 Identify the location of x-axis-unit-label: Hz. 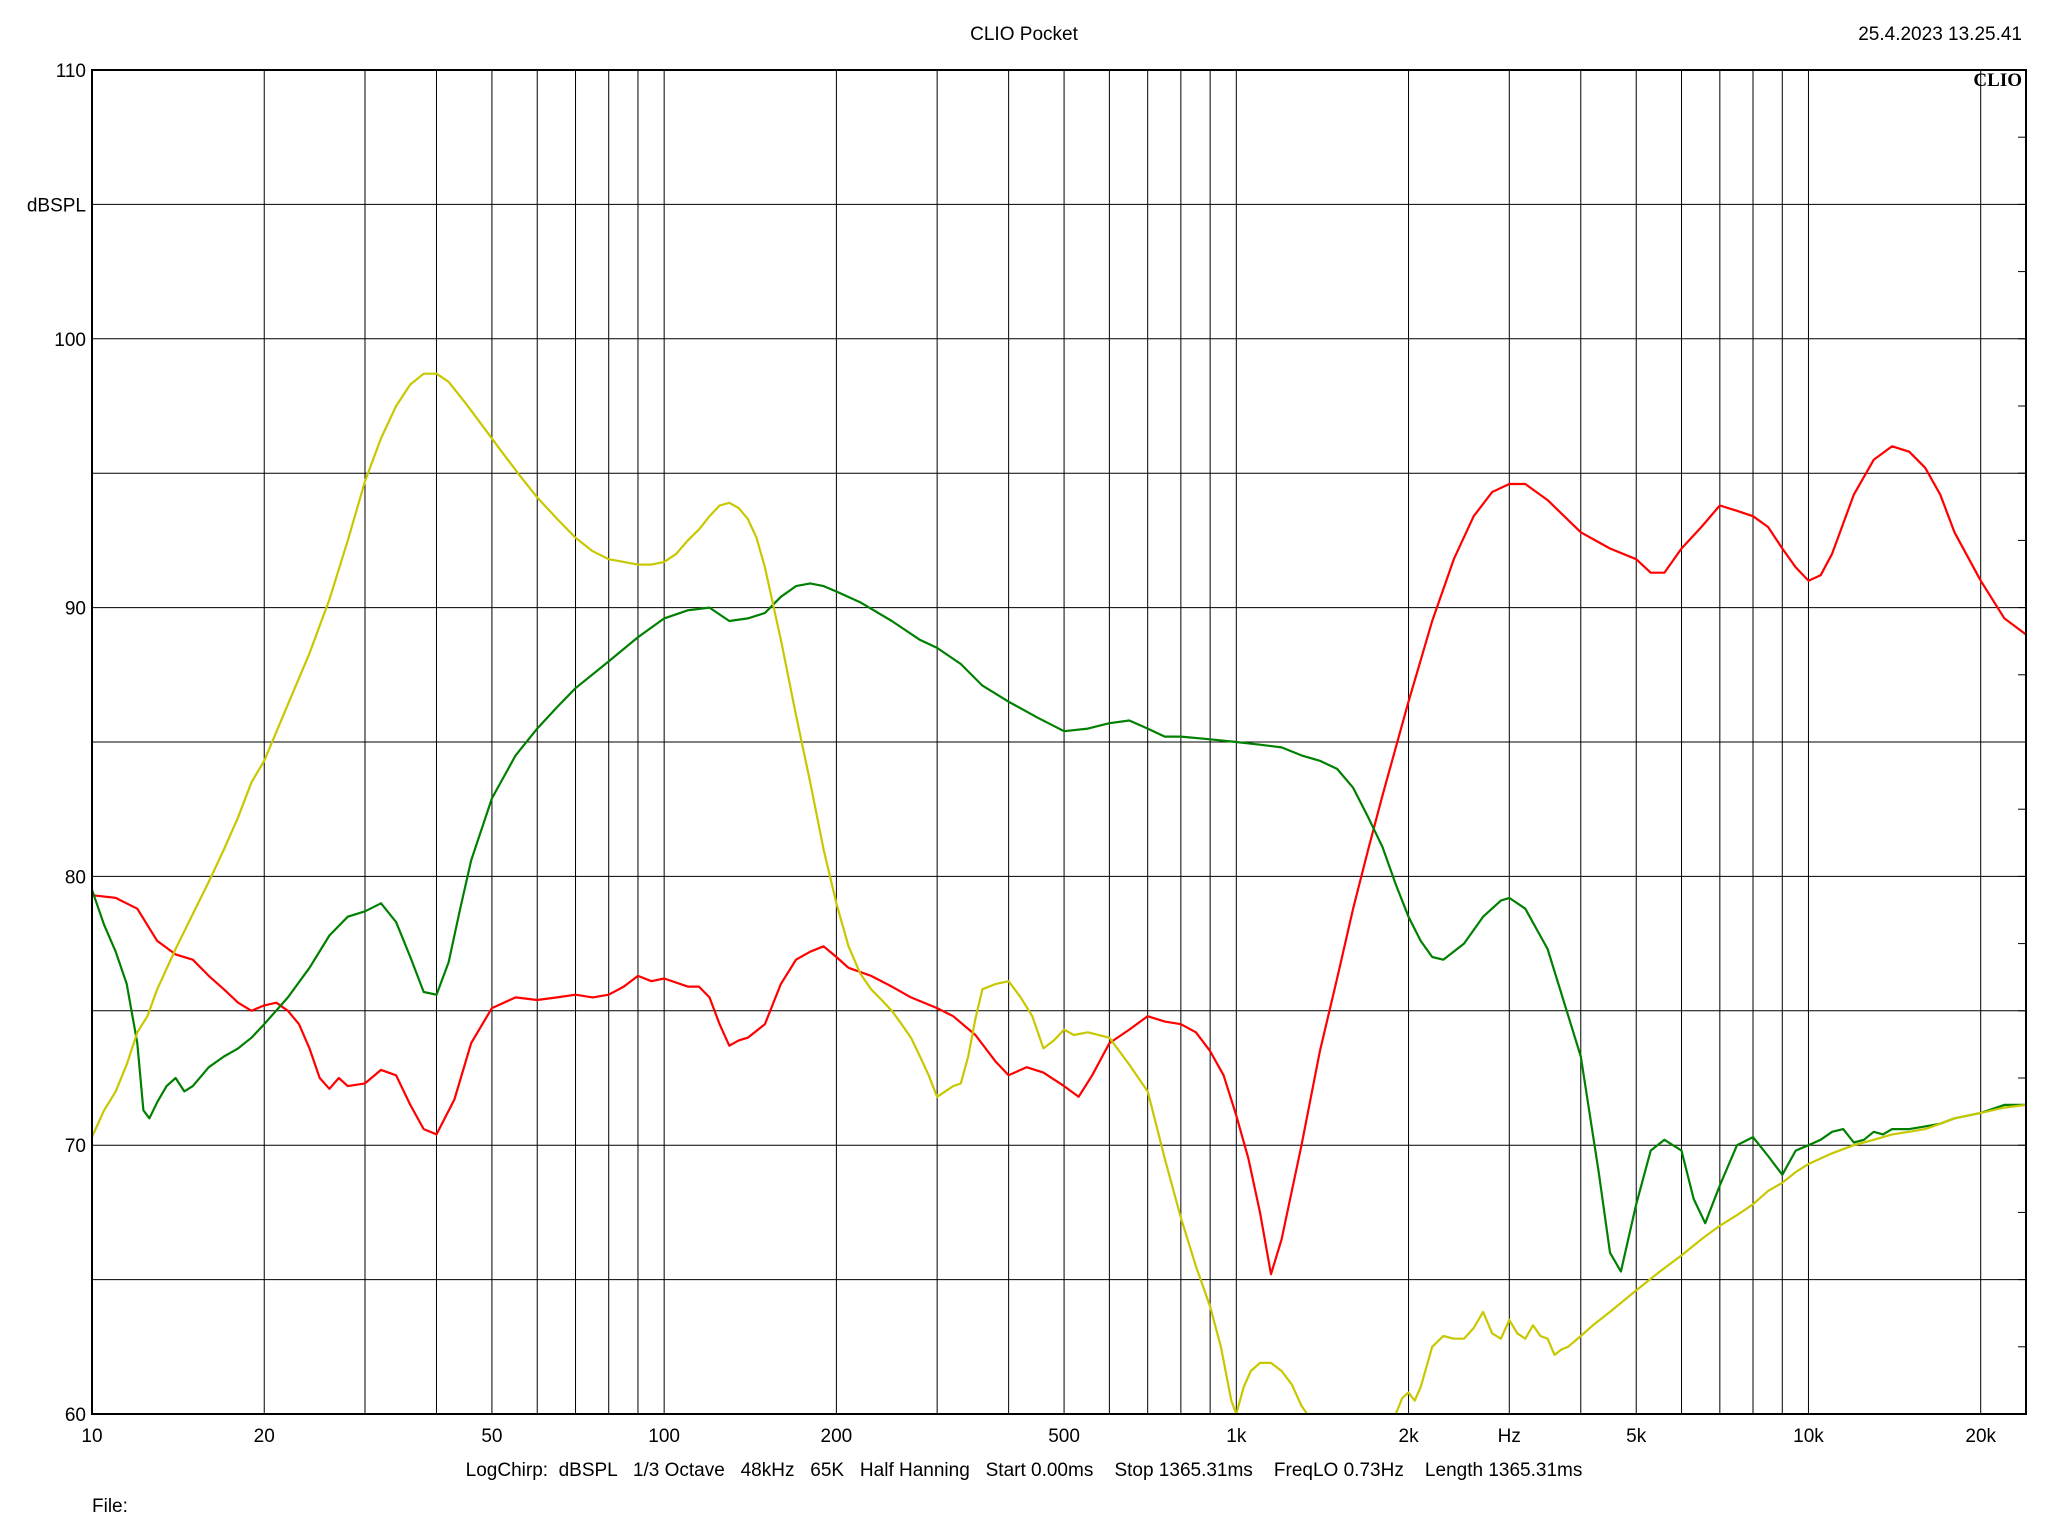
(1509, 1436).